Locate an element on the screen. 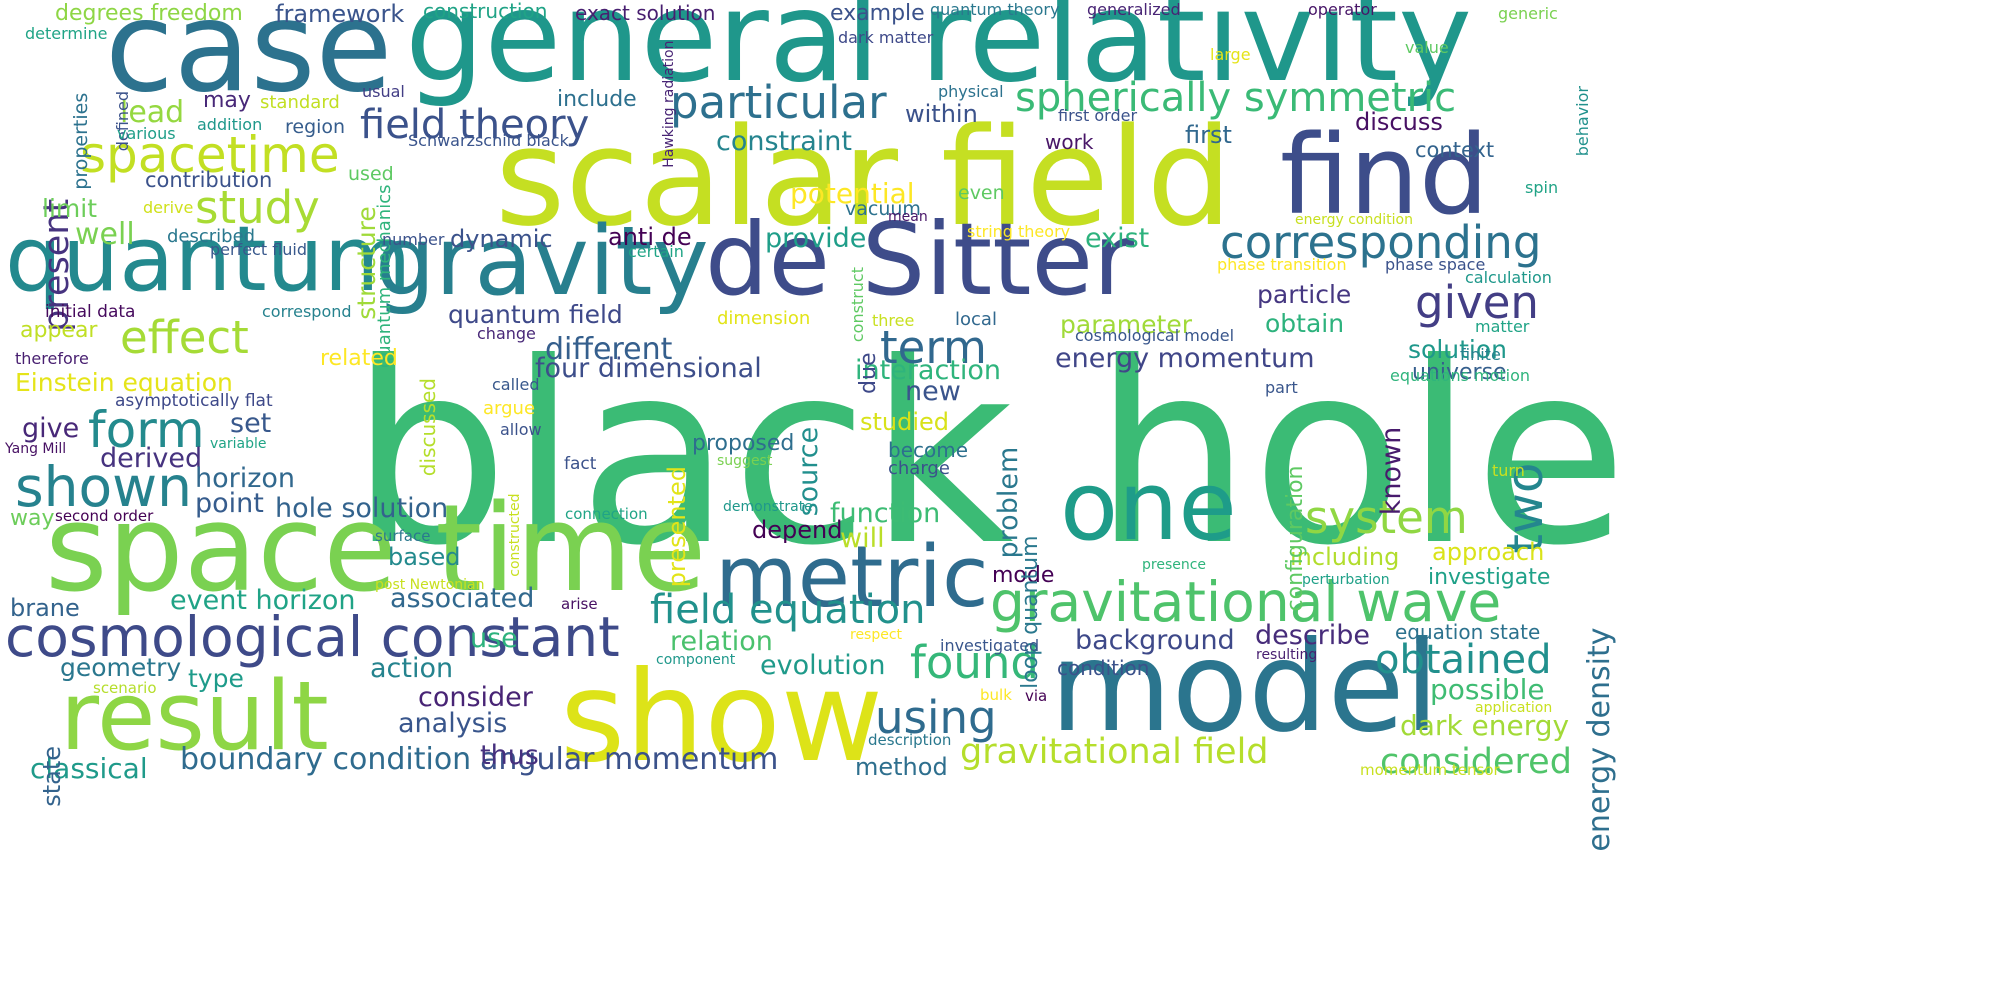 The width and height of the screenshot is (2000, 1000). word-properties: properties is located at coordinates (81, 141).